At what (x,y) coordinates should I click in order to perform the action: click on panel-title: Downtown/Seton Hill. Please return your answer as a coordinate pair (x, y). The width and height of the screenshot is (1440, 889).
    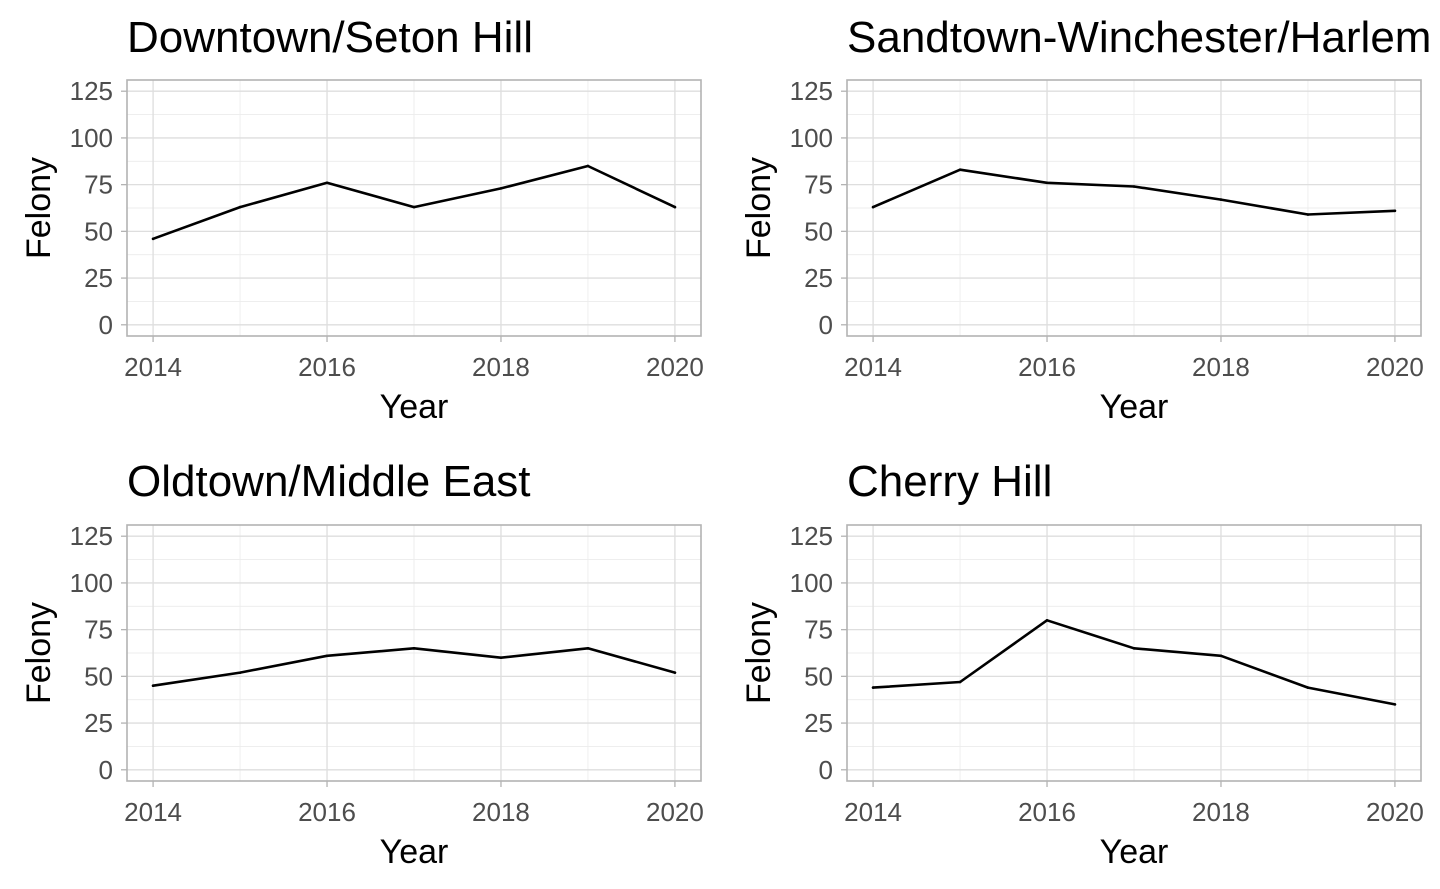
    Looking at the image, I should click on (330, 37).